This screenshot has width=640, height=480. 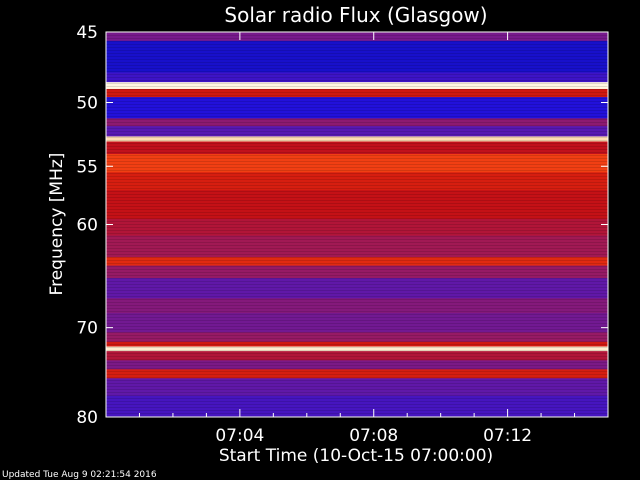 What do you see at coordinates (239, 436) in the screenshot?
I see `x-tick-label: 07:04` at bounding box center [239, 436].